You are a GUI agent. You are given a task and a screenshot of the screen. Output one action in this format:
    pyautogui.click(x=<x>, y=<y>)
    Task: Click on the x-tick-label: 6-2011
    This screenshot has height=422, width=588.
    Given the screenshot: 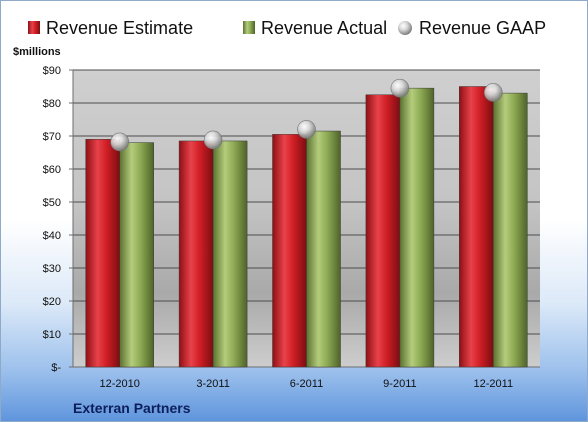 What is the action you would take?
    pyautogui.click(x=306, y=384)
    